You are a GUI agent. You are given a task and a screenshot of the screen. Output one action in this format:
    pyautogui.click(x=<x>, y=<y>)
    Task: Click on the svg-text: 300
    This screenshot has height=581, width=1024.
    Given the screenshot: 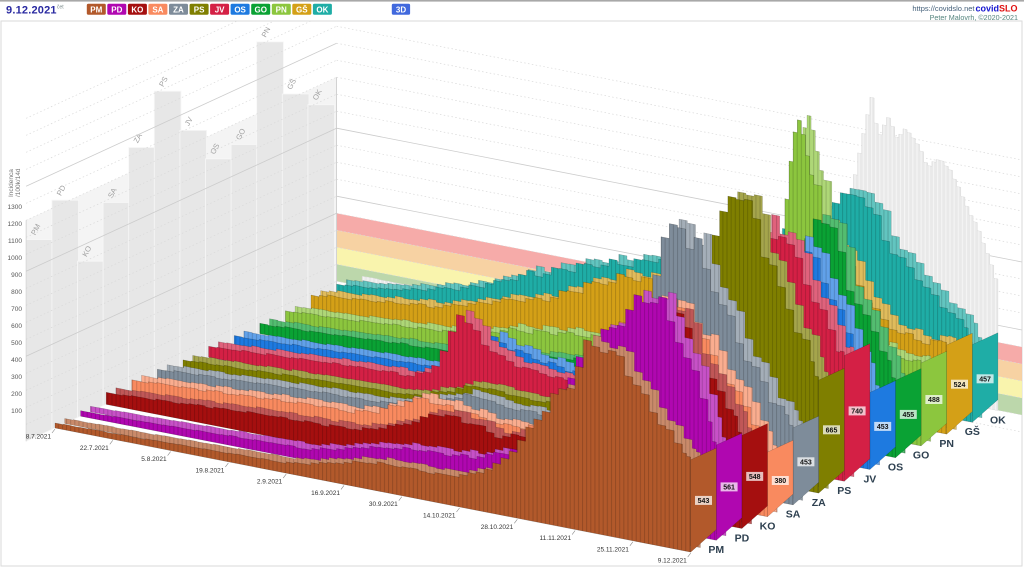 What is the action you would take?
    pyautogui.click(x=16, y=377)
    